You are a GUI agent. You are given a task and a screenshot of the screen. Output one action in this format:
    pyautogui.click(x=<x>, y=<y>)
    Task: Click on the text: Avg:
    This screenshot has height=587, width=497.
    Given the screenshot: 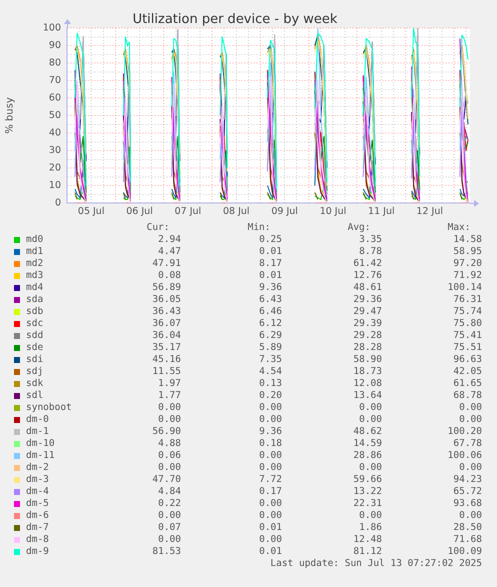 What is the action you would take?
    pyautogui.click(x=359, y=228)
    